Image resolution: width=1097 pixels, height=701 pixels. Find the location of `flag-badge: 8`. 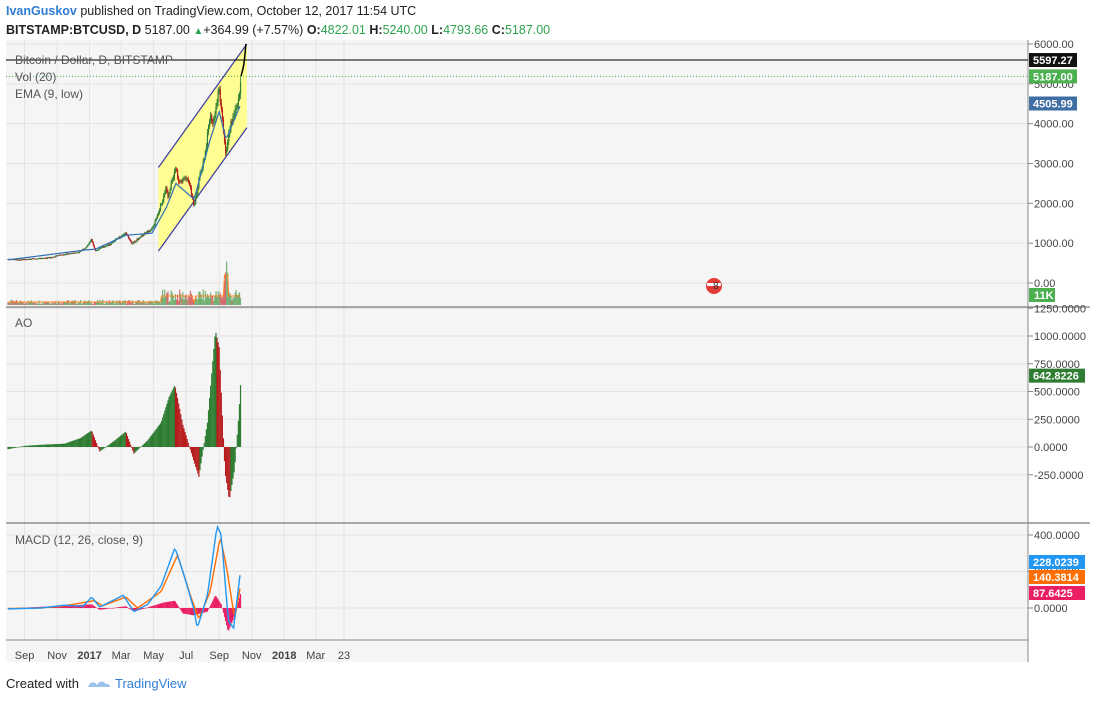

flag-badge: 8 is located at coordinates (714, 286).